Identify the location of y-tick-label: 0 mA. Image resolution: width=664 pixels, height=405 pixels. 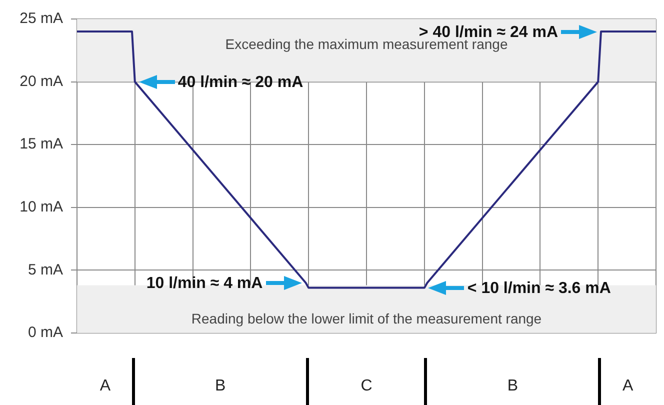
(45, 333).